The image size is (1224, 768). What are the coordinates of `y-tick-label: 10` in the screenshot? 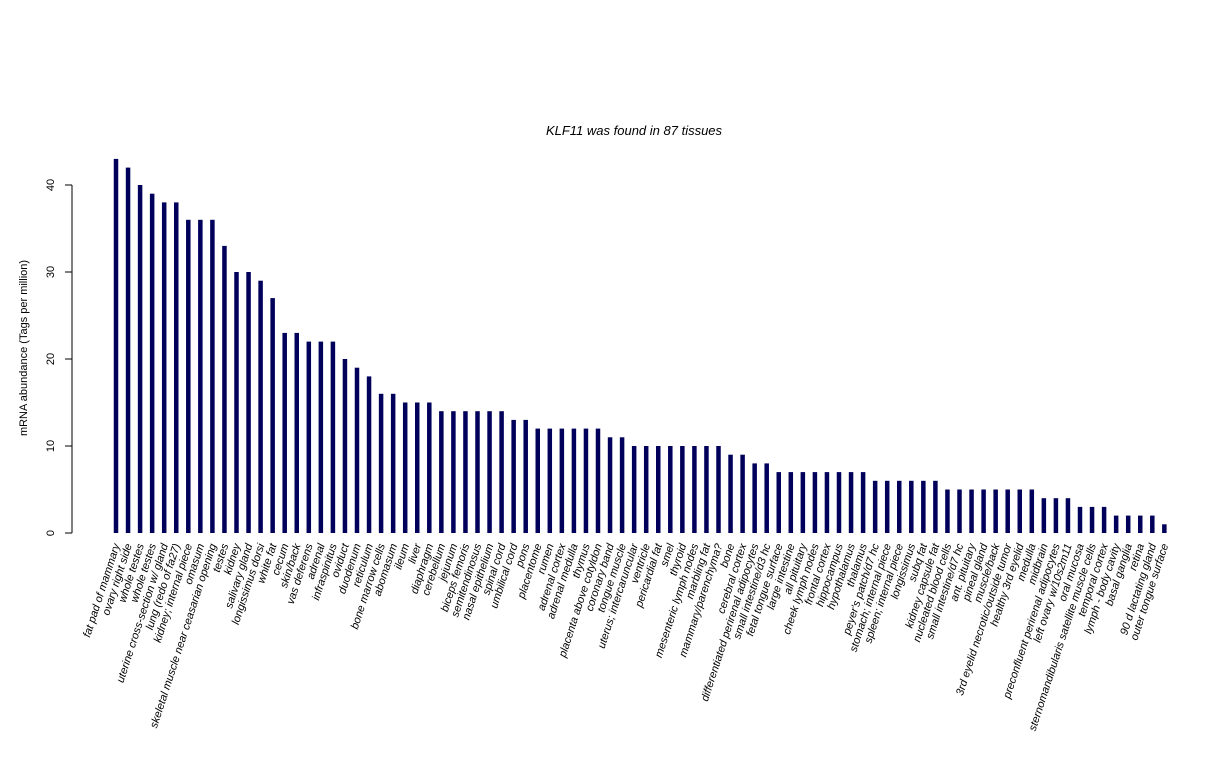 It's located at (51, 446).